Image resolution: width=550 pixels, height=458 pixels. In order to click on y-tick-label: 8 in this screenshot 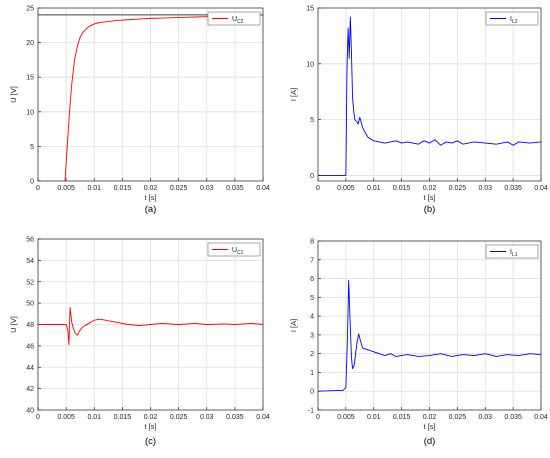, I will do `click(312, 242)`.